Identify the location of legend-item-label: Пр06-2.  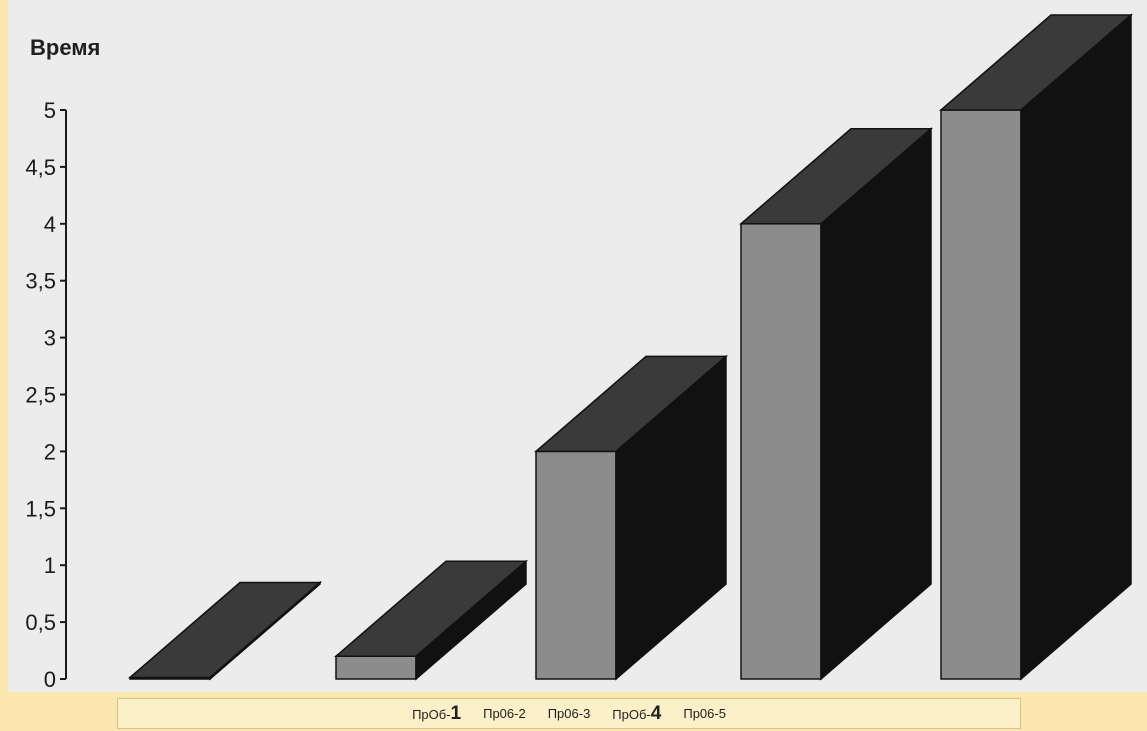
(504, 713).